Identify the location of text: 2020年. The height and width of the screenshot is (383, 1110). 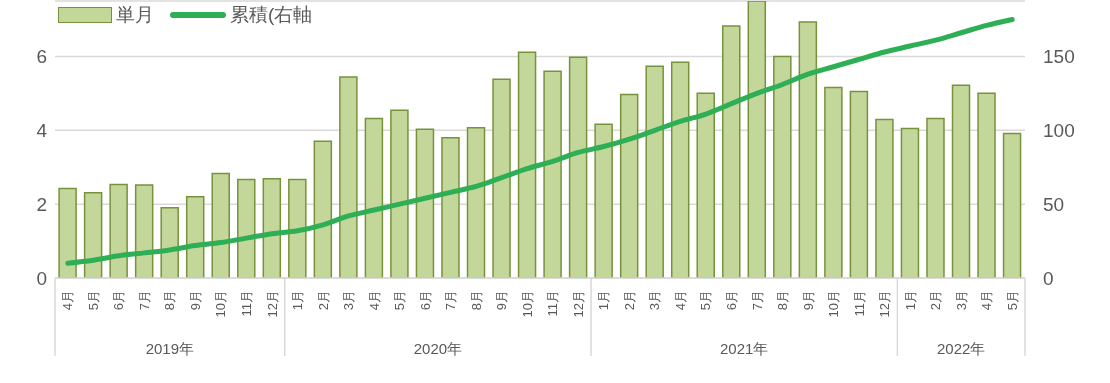
(438, 349).